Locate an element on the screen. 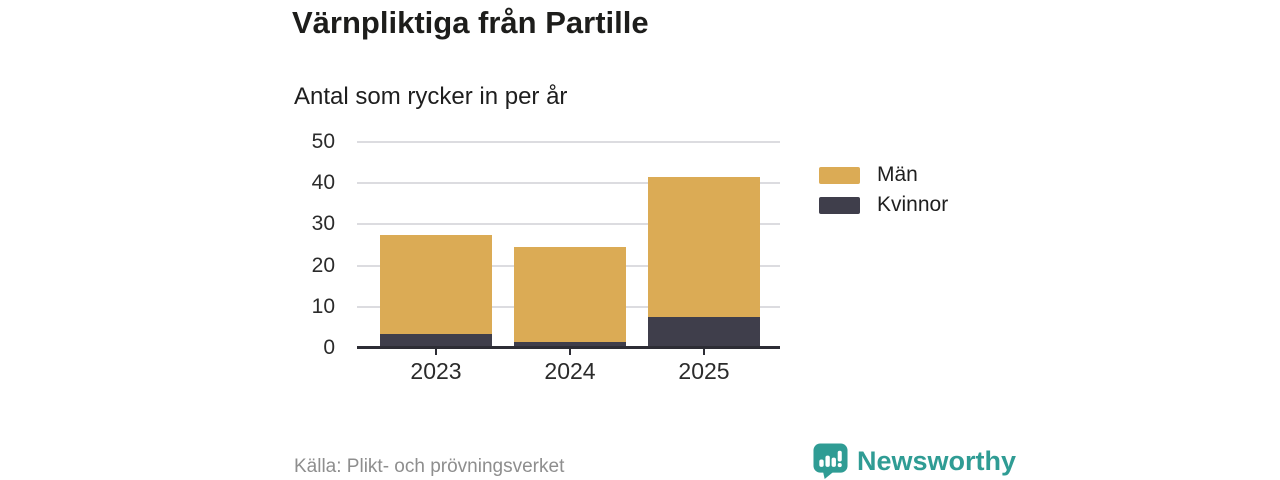 This screenshot has width=1280, height=480. bar-2025-kvinnor is located at coordinates (704, 331).